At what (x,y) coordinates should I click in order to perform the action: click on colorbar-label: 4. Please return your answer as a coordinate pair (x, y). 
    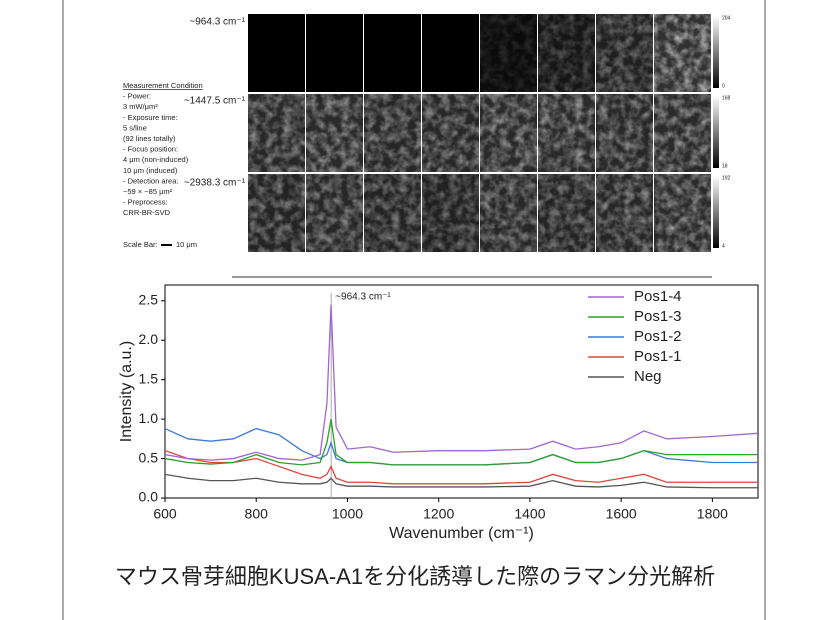
    Looking at the image, I should click on (723, 246).